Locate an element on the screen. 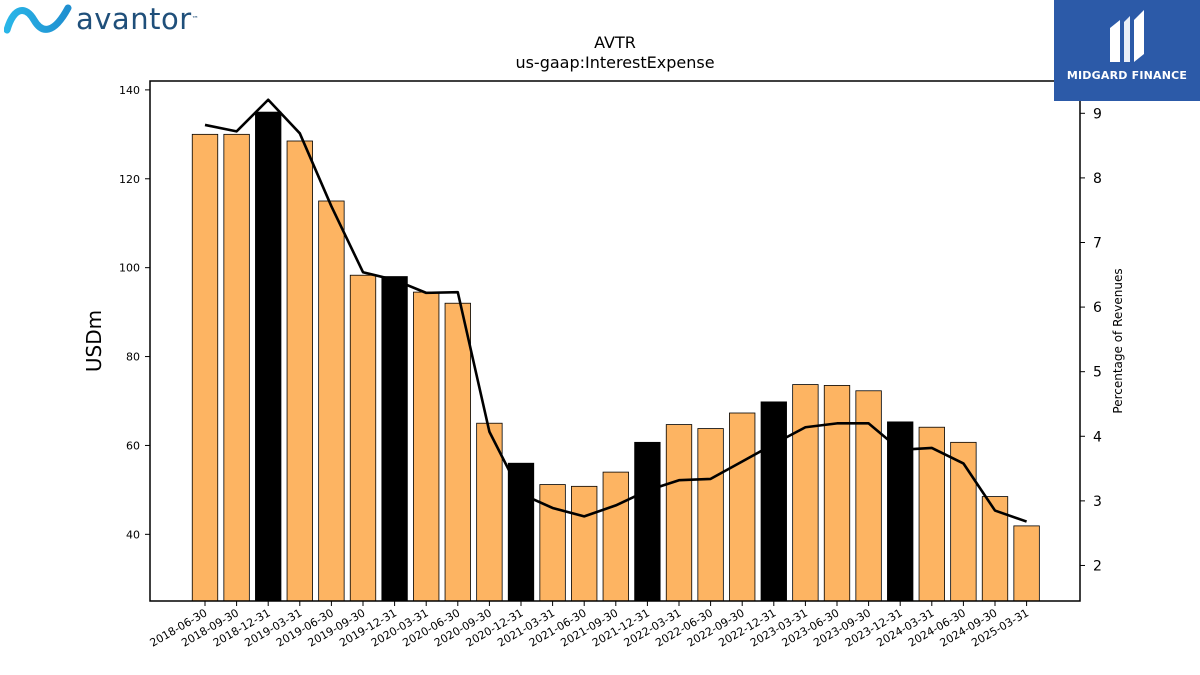 This screenshot has width=1200, height=675. y-tick-label: 60 is located at coordinates (133, 445).